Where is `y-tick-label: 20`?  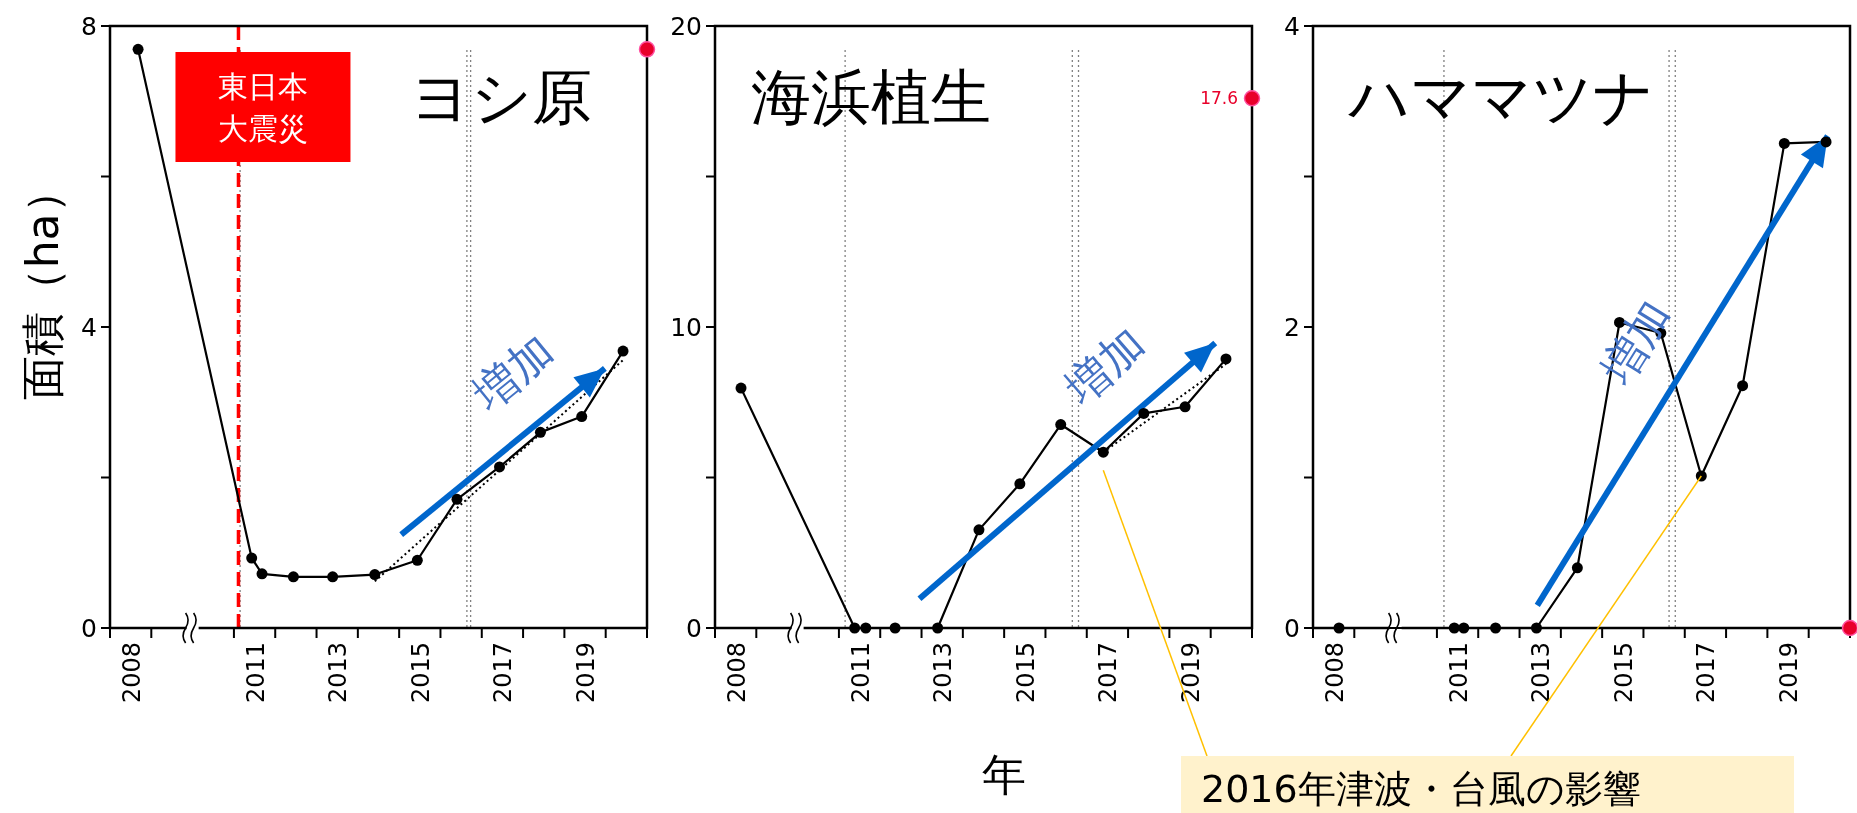
y-tick-label: 20 is located at coordinates (686, 26).